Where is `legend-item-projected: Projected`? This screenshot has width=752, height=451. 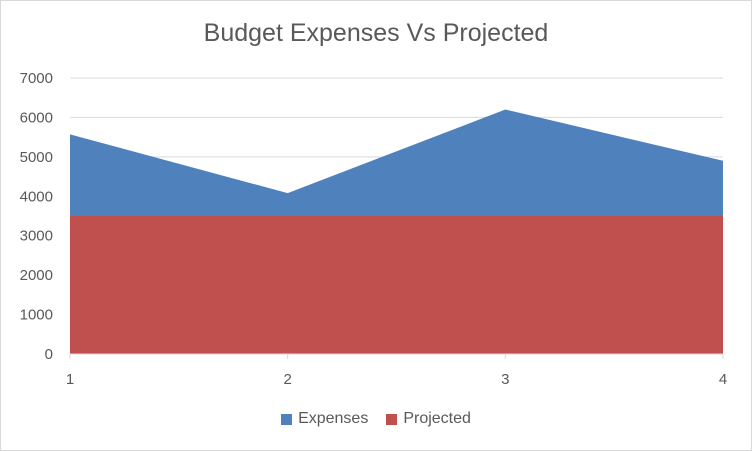 legend-item-projected: Projected is located at coordinates (428, 419).